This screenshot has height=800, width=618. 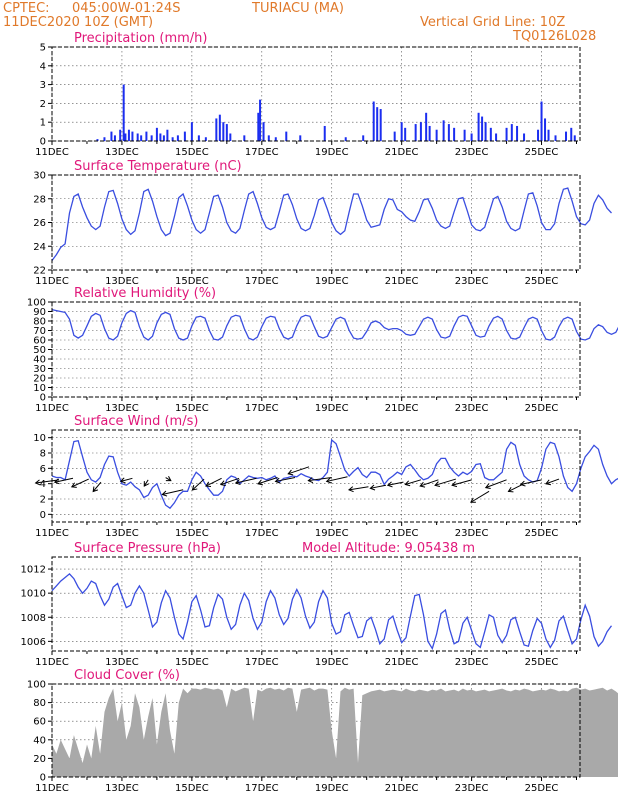 What do you see at coordinates (43, 48) in the screenshot?
I see `y-tick-label: 5` at bounding box center [43, 48].